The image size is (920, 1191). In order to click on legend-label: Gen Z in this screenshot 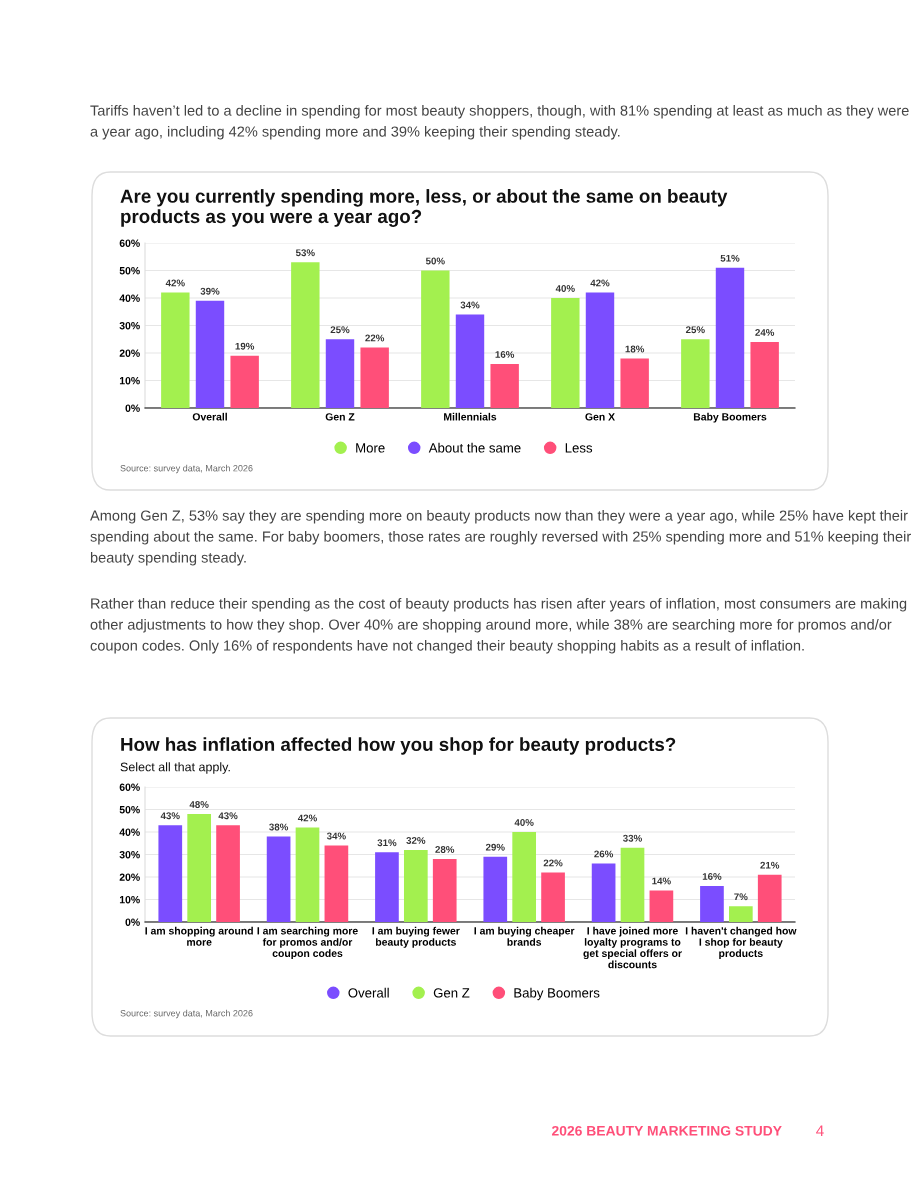, I will do `click(451, 993)`.